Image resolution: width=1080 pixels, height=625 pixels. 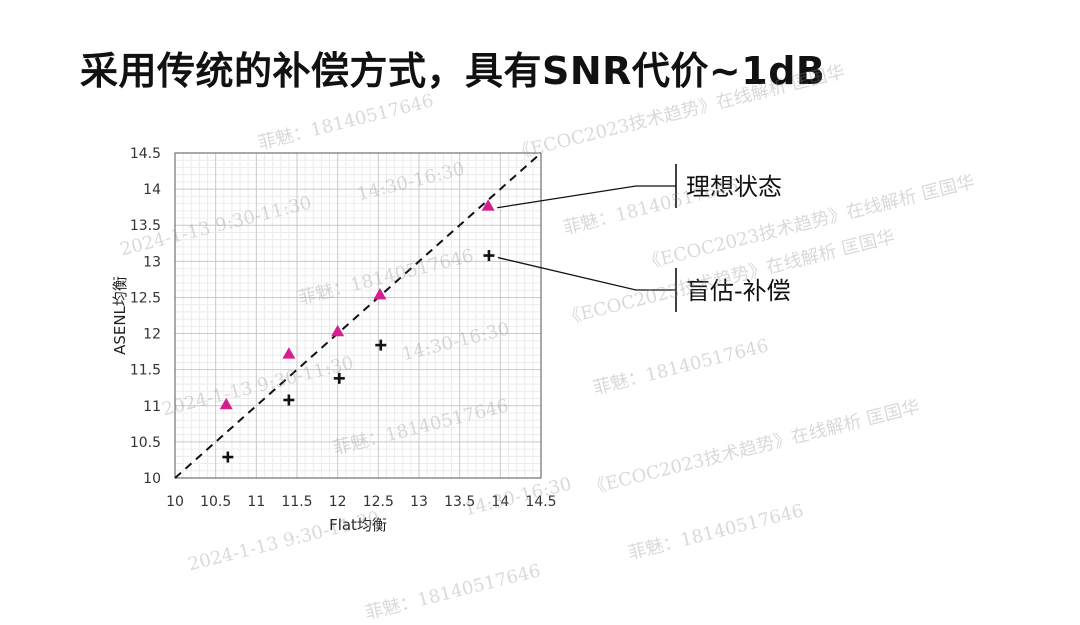 What do you see at coordinates (358, 525) in the screenshot?
I see `x-axis-label: Flat均衡` at bounding box center [358, 525].